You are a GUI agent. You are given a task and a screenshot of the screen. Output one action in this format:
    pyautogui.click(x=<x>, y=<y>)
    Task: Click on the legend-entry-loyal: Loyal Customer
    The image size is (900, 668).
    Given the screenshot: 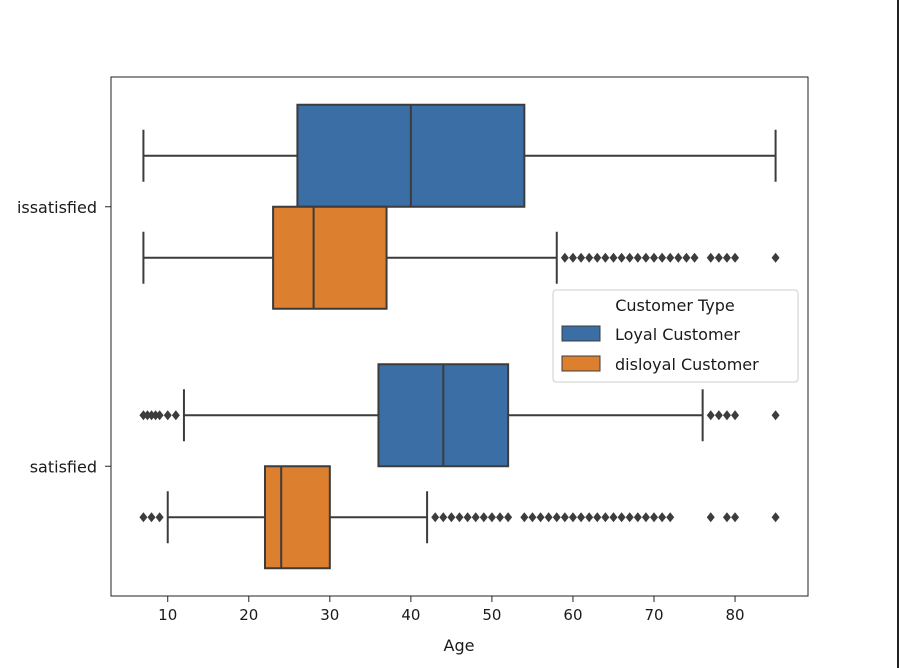 What is the action you would take?
    pyautogui.click(x=677, y=334)
    